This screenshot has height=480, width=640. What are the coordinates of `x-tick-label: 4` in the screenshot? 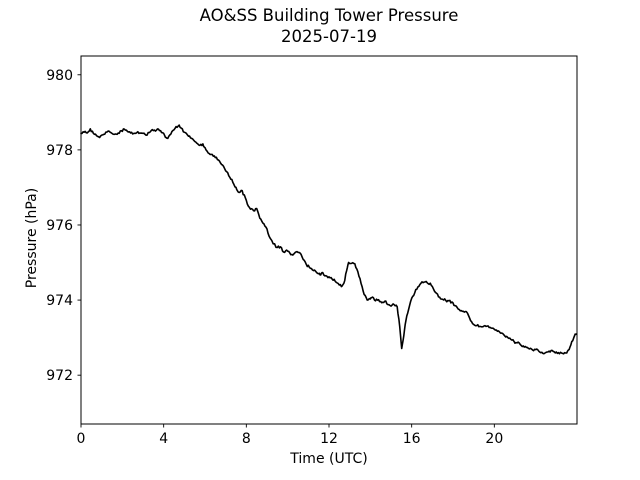 It's located at (163, 439).